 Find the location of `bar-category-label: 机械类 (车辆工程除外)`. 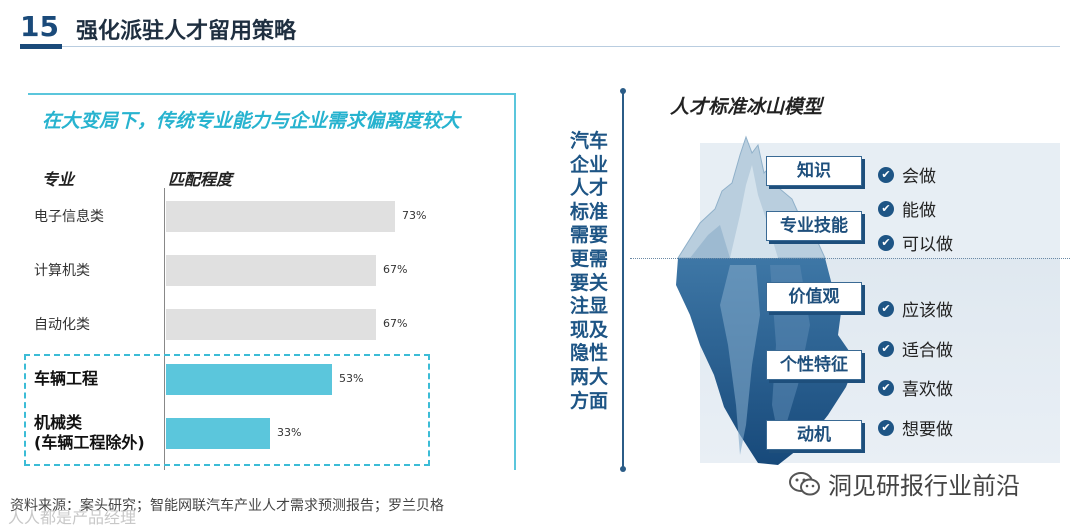

bar-category-label: 机械类 (车辆工程除外) is located at coordinates (89, 432).